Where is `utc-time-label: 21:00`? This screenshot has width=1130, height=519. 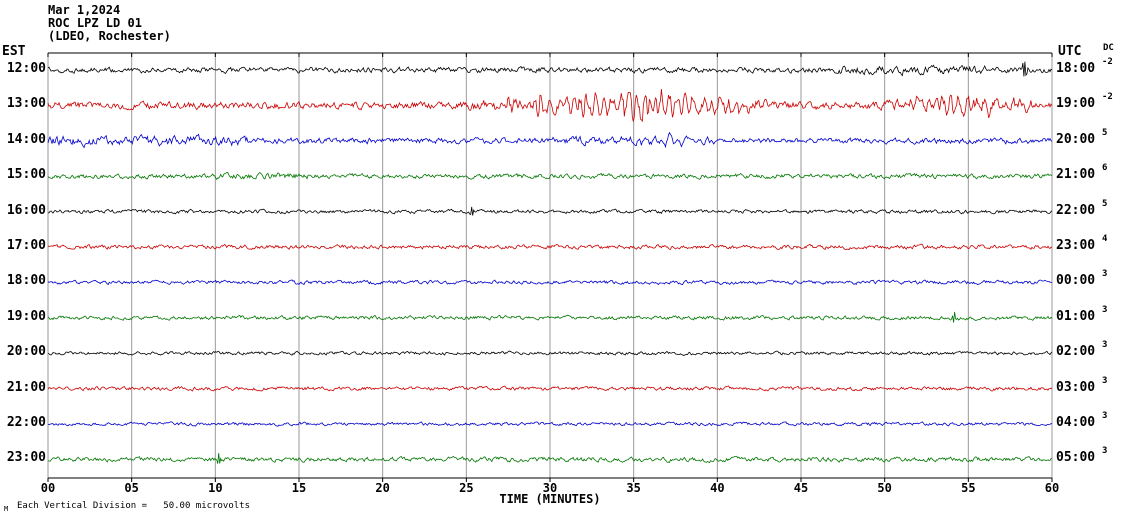
utc-time-label: 21:00 is located at coordinates (1076, 175).